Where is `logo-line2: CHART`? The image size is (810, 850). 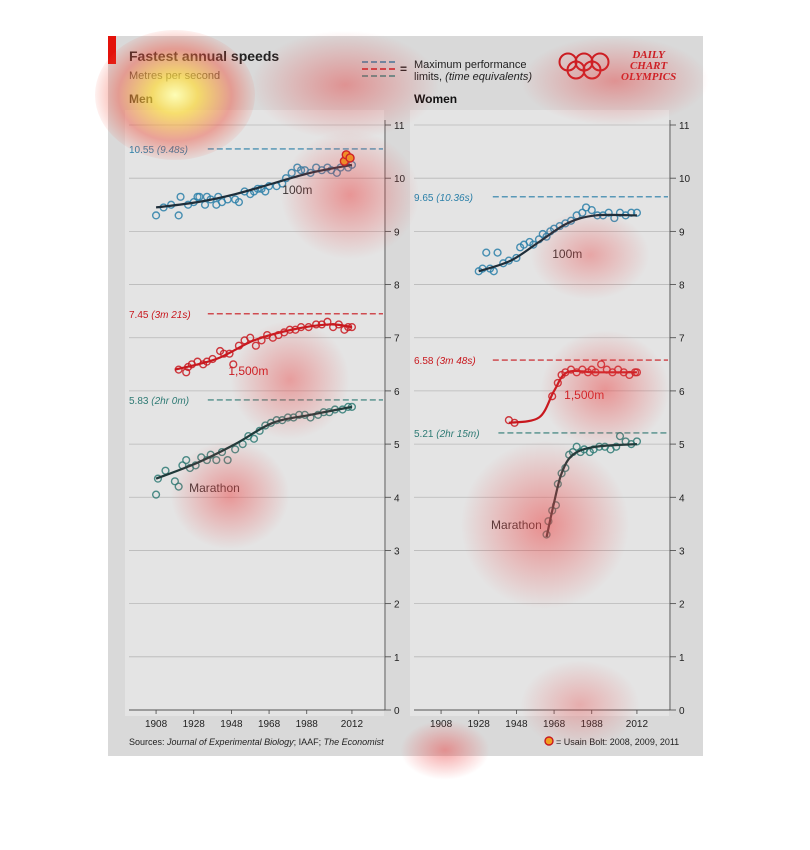
logo-line2: CHART is located at coordinates (648, 66).